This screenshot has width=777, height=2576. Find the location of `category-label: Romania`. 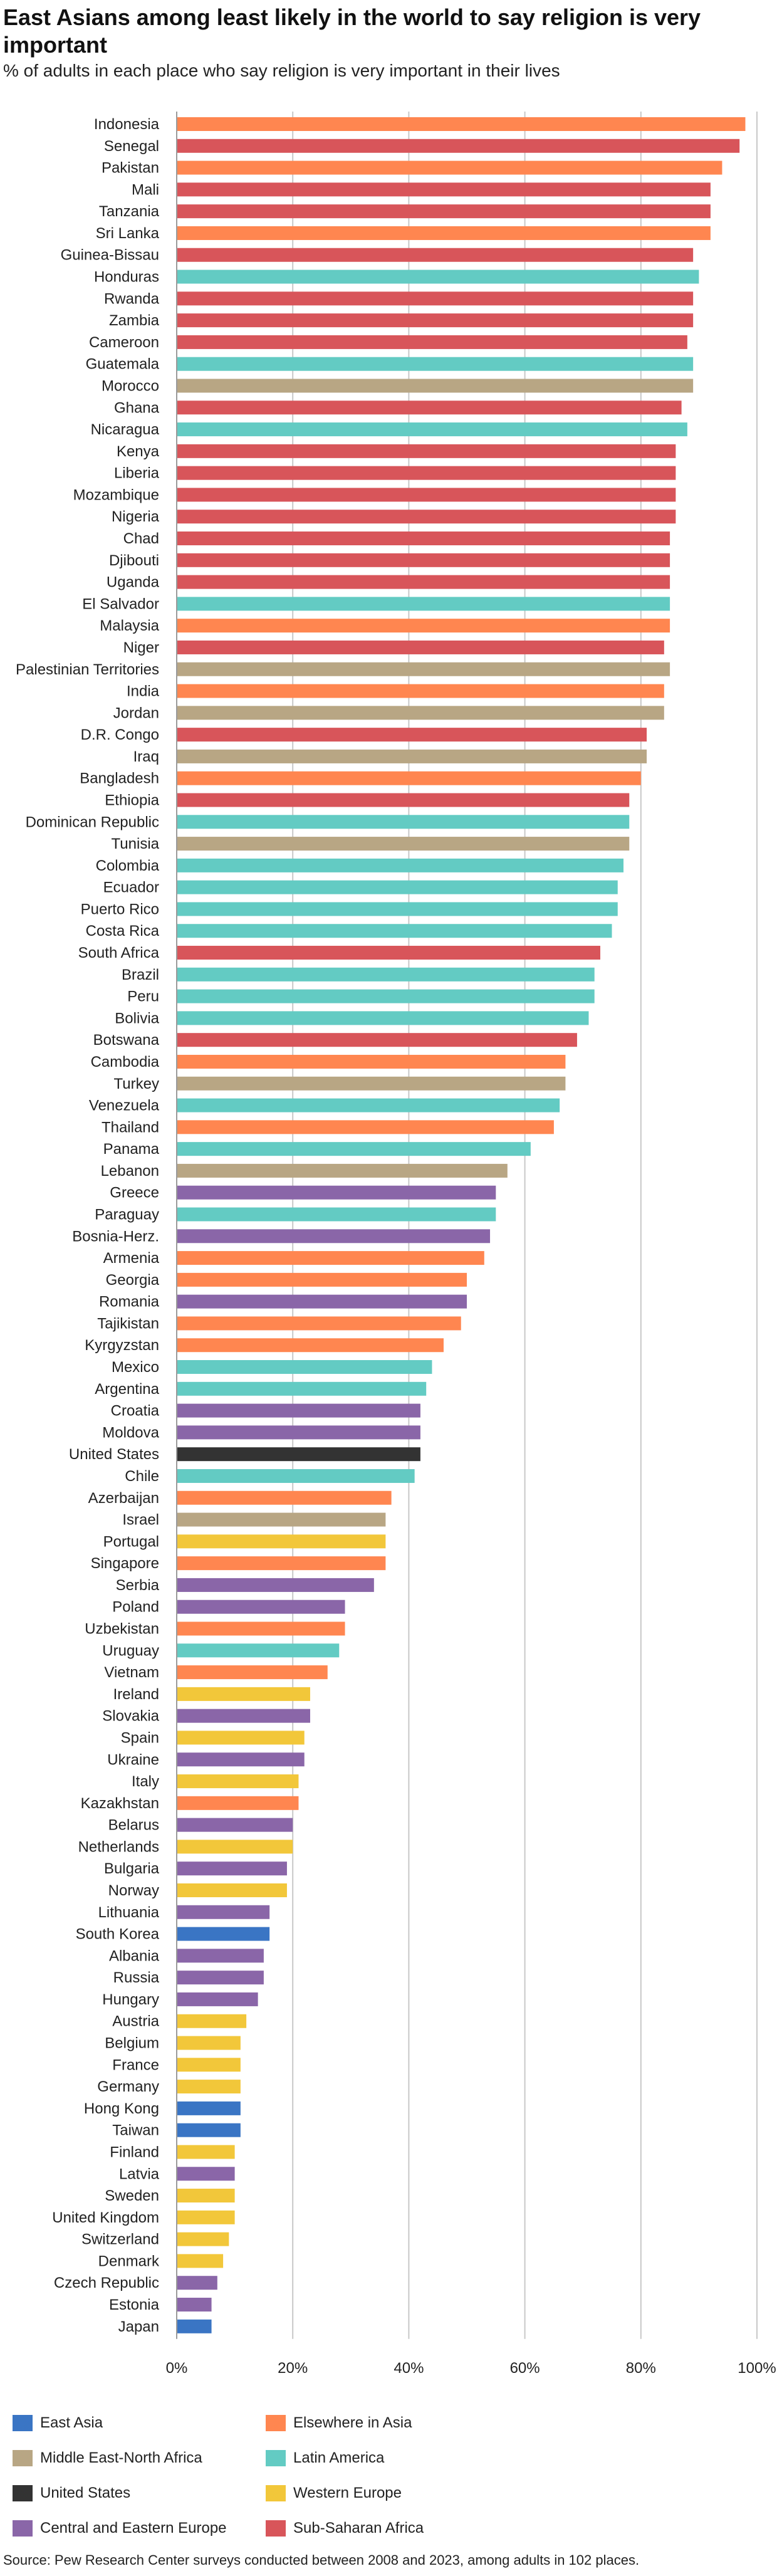

category-label: Romania is located at coordinates (129, 1302).